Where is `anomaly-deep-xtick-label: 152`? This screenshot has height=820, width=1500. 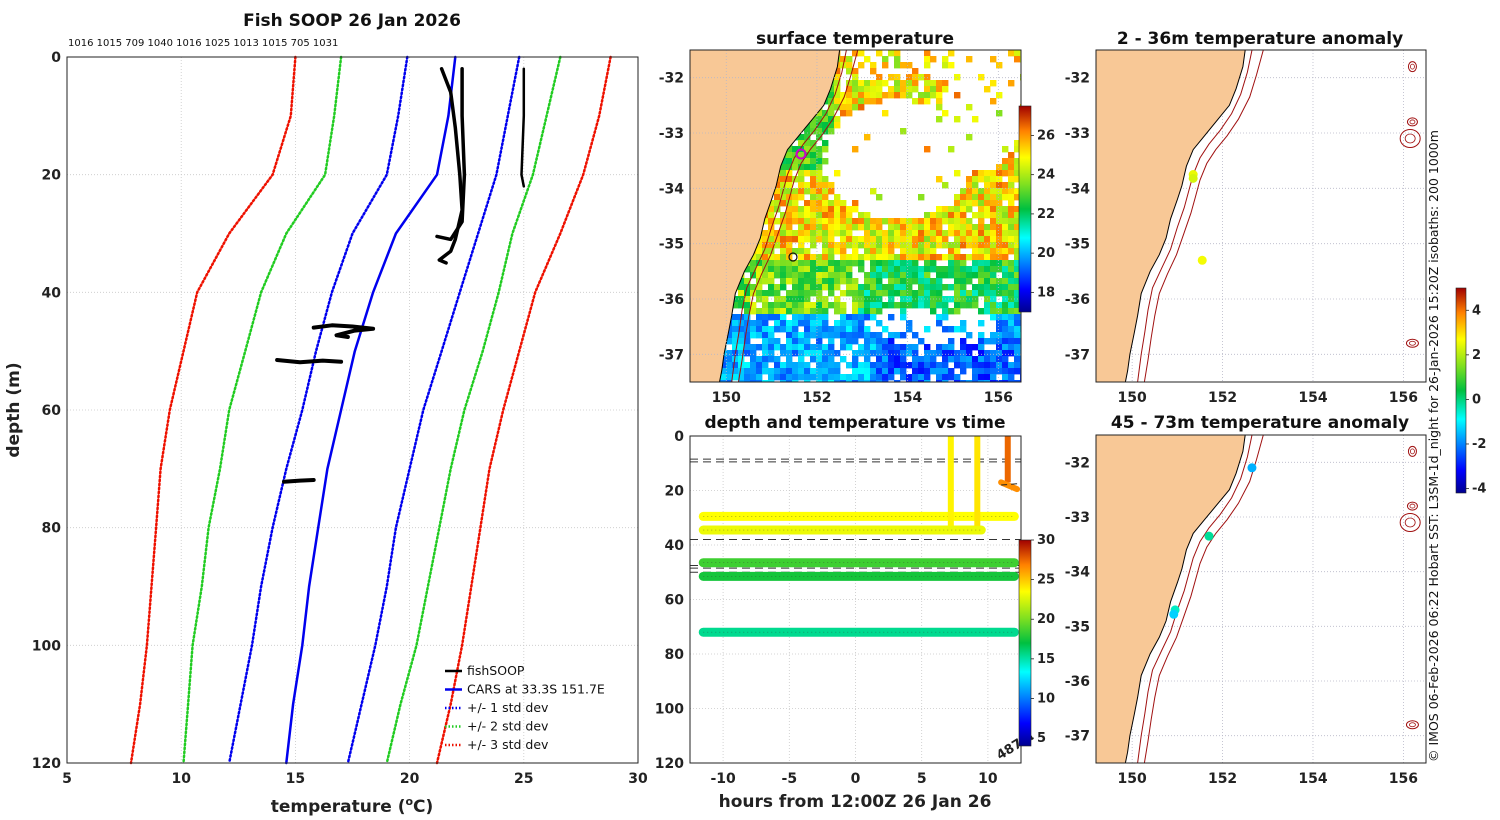
anomaly-deep-xtick-label: 152 is located at coordinates (1222, 779).